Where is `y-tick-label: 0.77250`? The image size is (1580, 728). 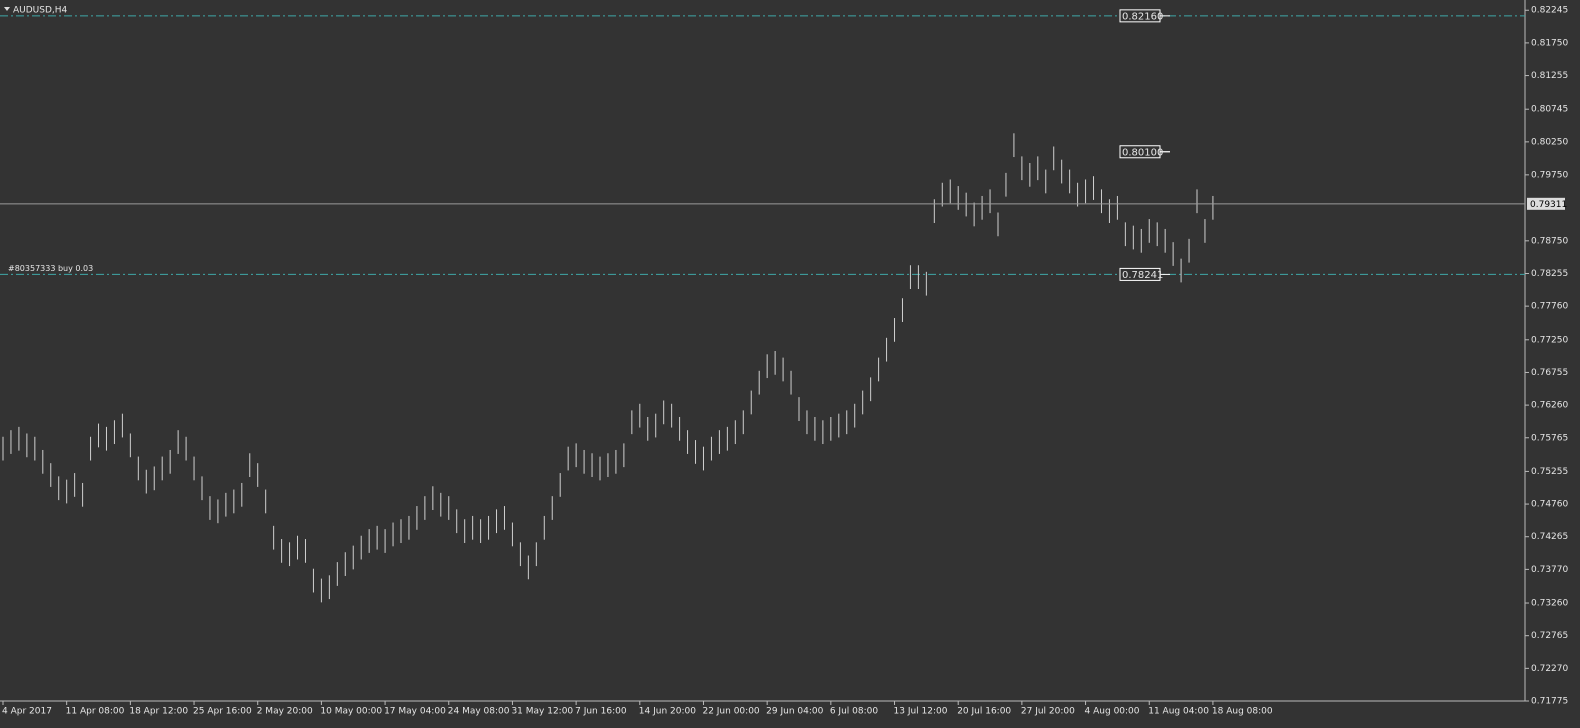
y-tick-label: 0.77250 is located at coordinates (1549, 340).